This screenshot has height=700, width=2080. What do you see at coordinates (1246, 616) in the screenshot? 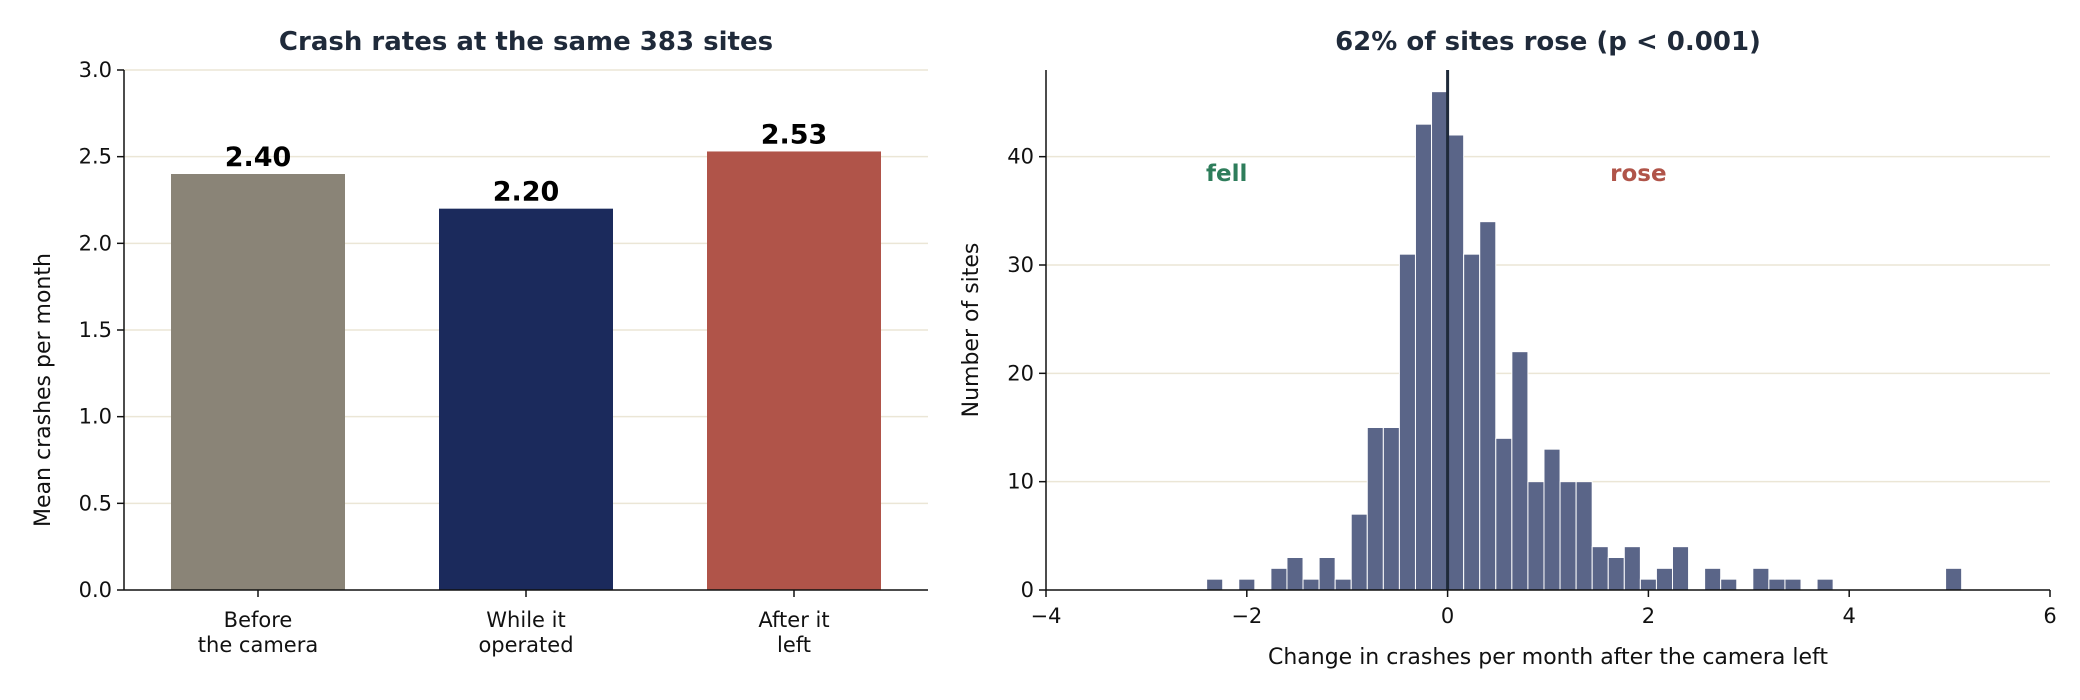
I see `x-tick-label: −2` at bounding box center [1246, 616].